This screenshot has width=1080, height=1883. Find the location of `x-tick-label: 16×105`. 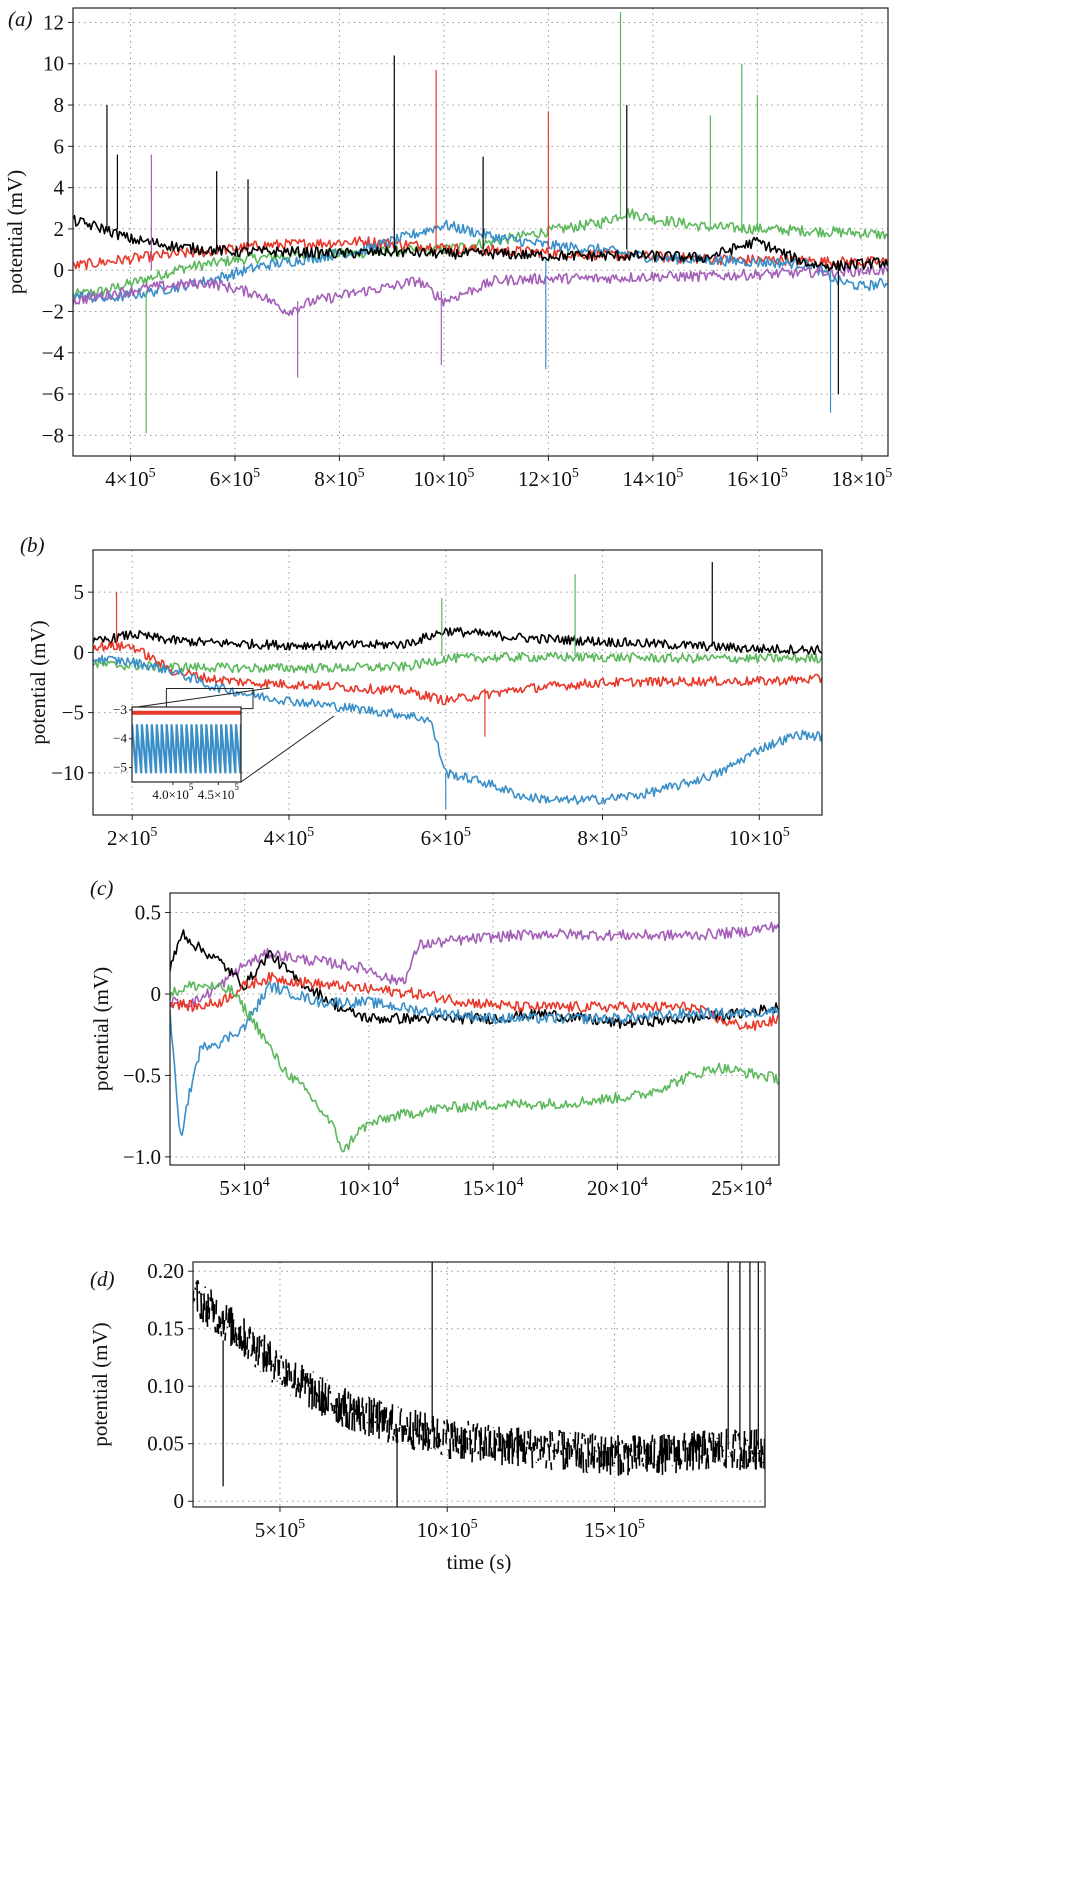

x-tick-label: 16×105 is located at coordinates (757, 478).